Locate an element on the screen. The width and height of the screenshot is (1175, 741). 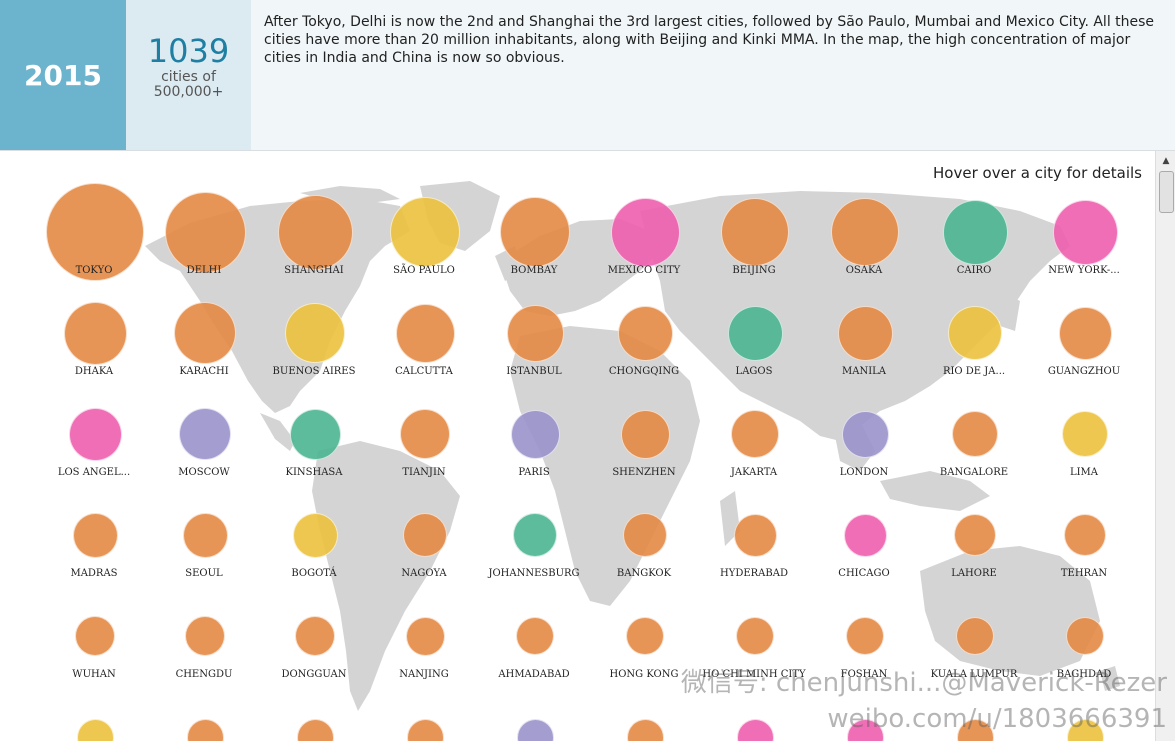
city-label: SHENZHEN is located at coordinates (644, 472).